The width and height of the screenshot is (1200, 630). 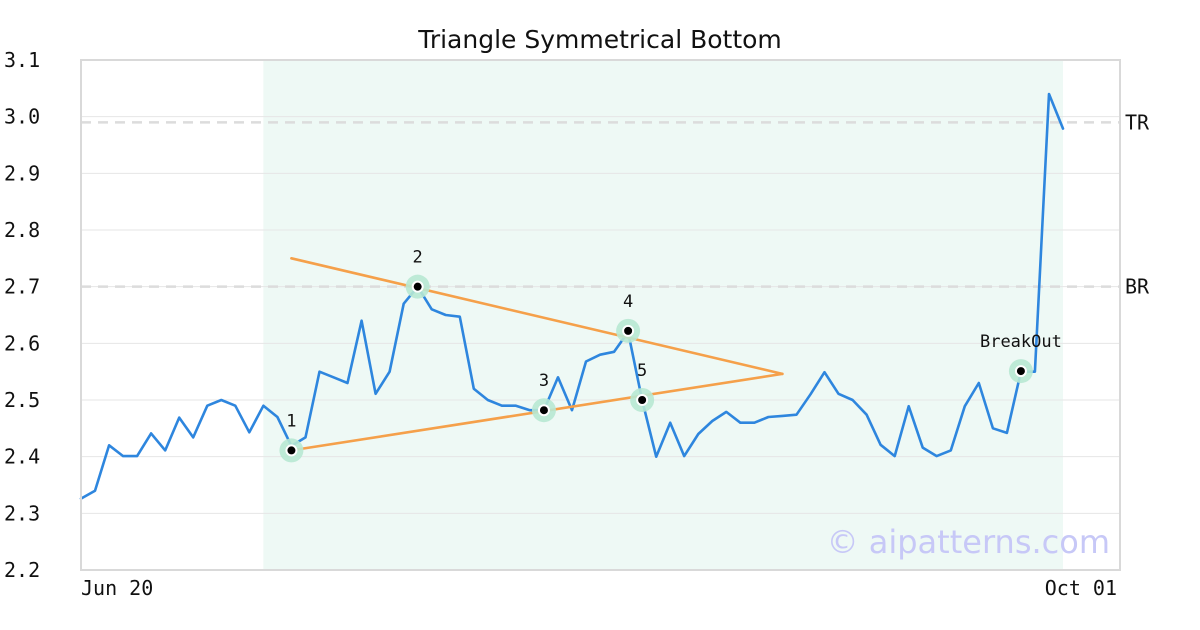 I want to click on point-label-5: 5, so click(x=642, y=371).